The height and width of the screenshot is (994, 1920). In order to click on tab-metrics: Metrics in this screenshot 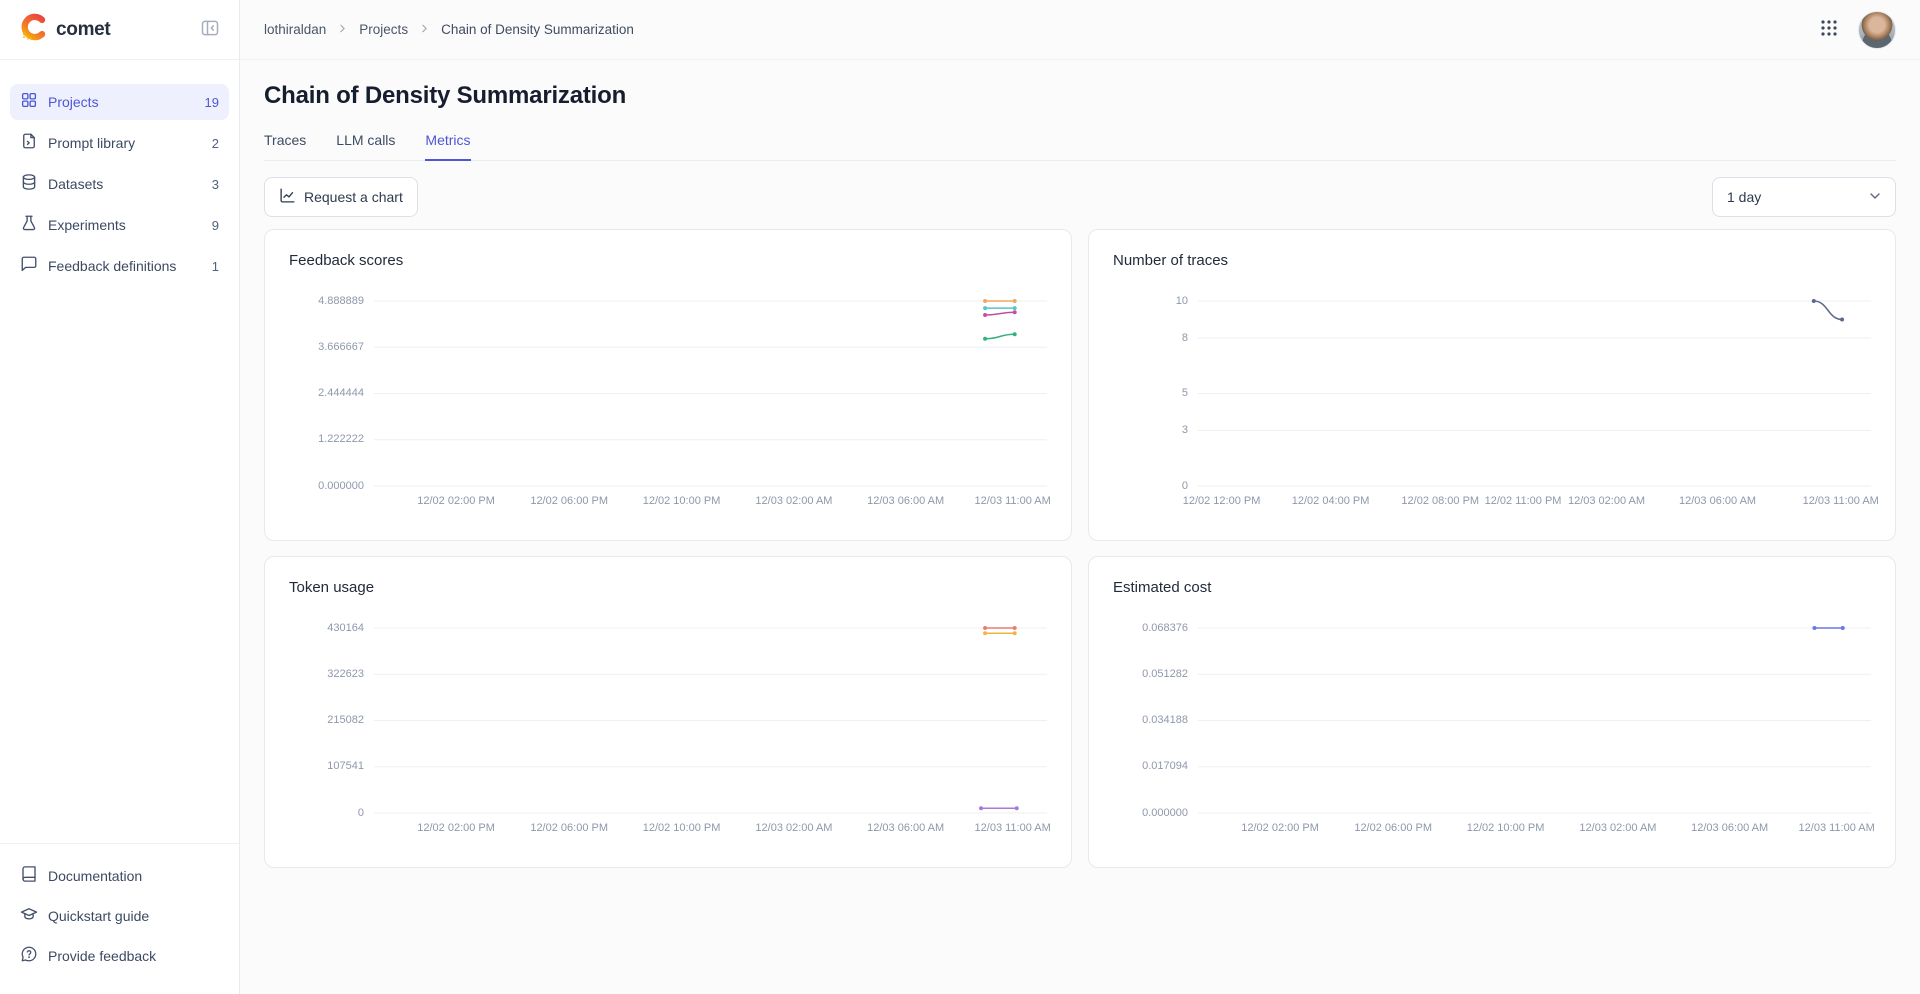, I will do `click(448, 146)`.